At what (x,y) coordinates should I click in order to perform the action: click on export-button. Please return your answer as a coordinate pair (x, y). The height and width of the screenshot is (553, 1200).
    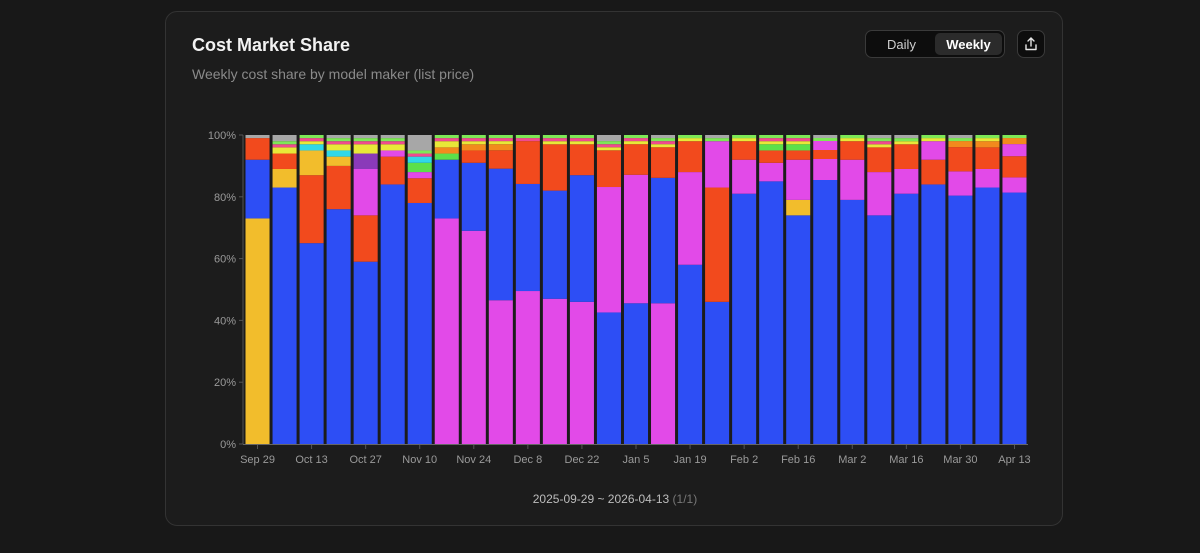
    Looking at the image, I should click on (1031, 44).